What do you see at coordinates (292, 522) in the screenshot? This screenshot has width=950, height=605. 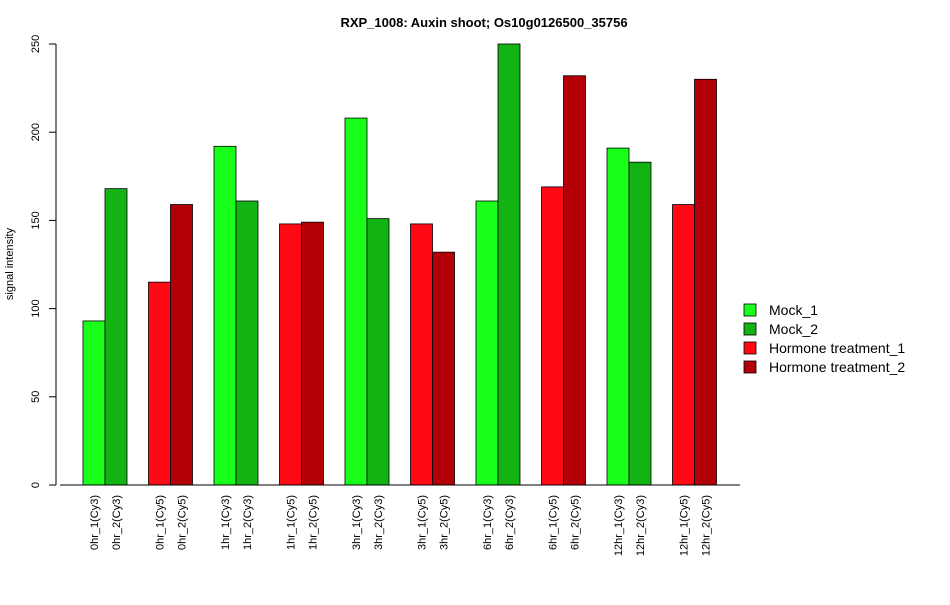 I see `x-tick-label: 1hr_1(Cy5)` at bounding box center [292, 522].